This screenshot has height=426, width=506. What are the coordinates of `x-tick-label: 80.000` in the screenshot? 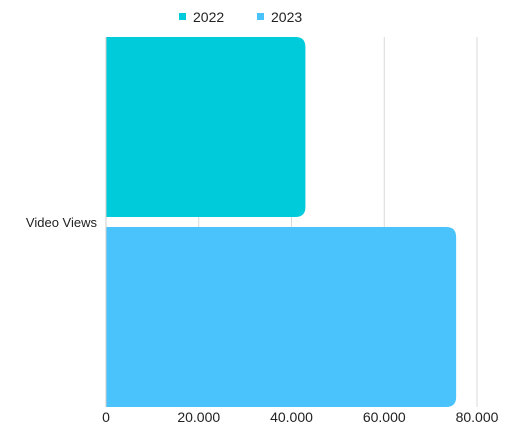 It's located at (477, 417).